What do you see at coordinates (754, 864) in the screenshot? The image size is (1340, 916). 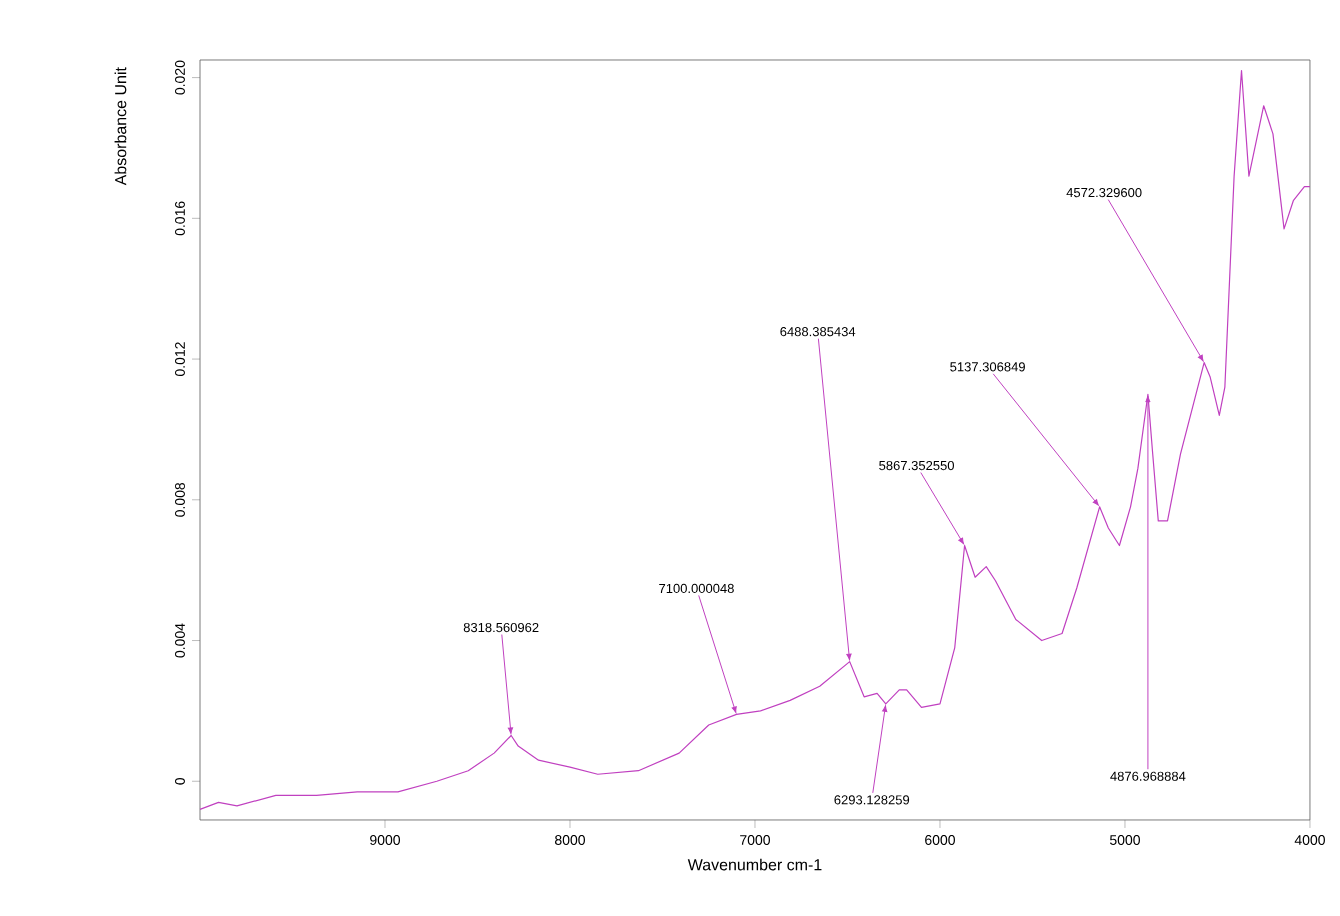 I see `x-axis-title: Wavenumber cm-1` at bounding box center [754, 864].